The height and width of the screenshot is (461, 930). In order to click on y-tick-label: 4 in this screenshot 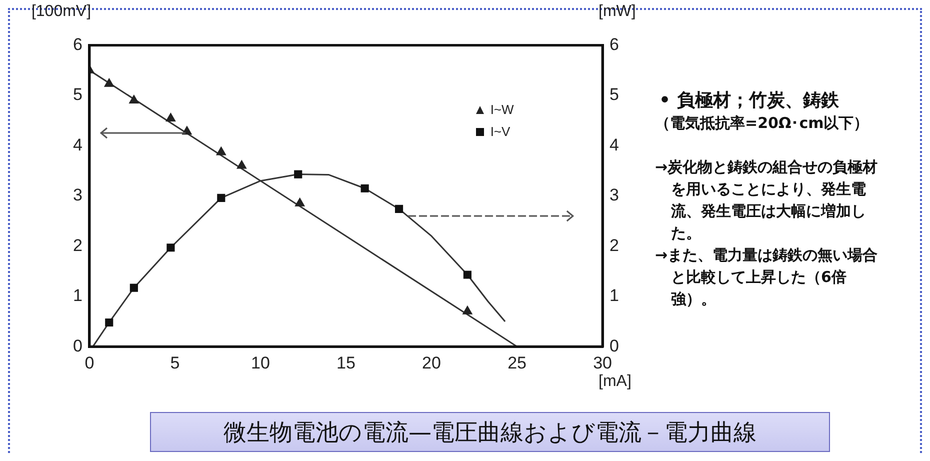, I will do `click(77, 144)`.